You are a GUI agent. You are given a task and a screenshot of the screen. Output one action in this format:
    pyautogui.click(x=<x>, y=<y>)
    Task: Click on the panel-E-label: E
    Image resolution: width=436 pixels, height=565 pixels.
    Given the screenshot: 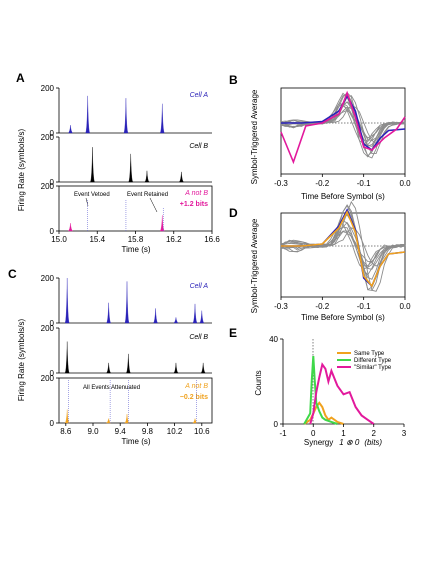 What is the action you would take?
    pyautogui.click(x=233, y=333)
    